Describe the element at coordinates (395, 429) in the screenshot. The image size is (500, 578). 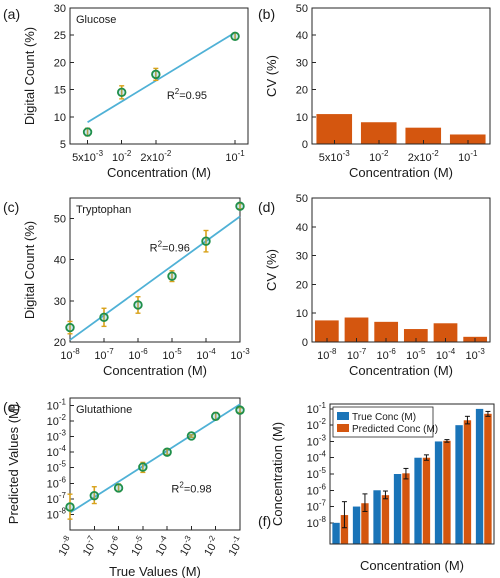
I see `legend-label: Predicted Conc (M)` at that location.